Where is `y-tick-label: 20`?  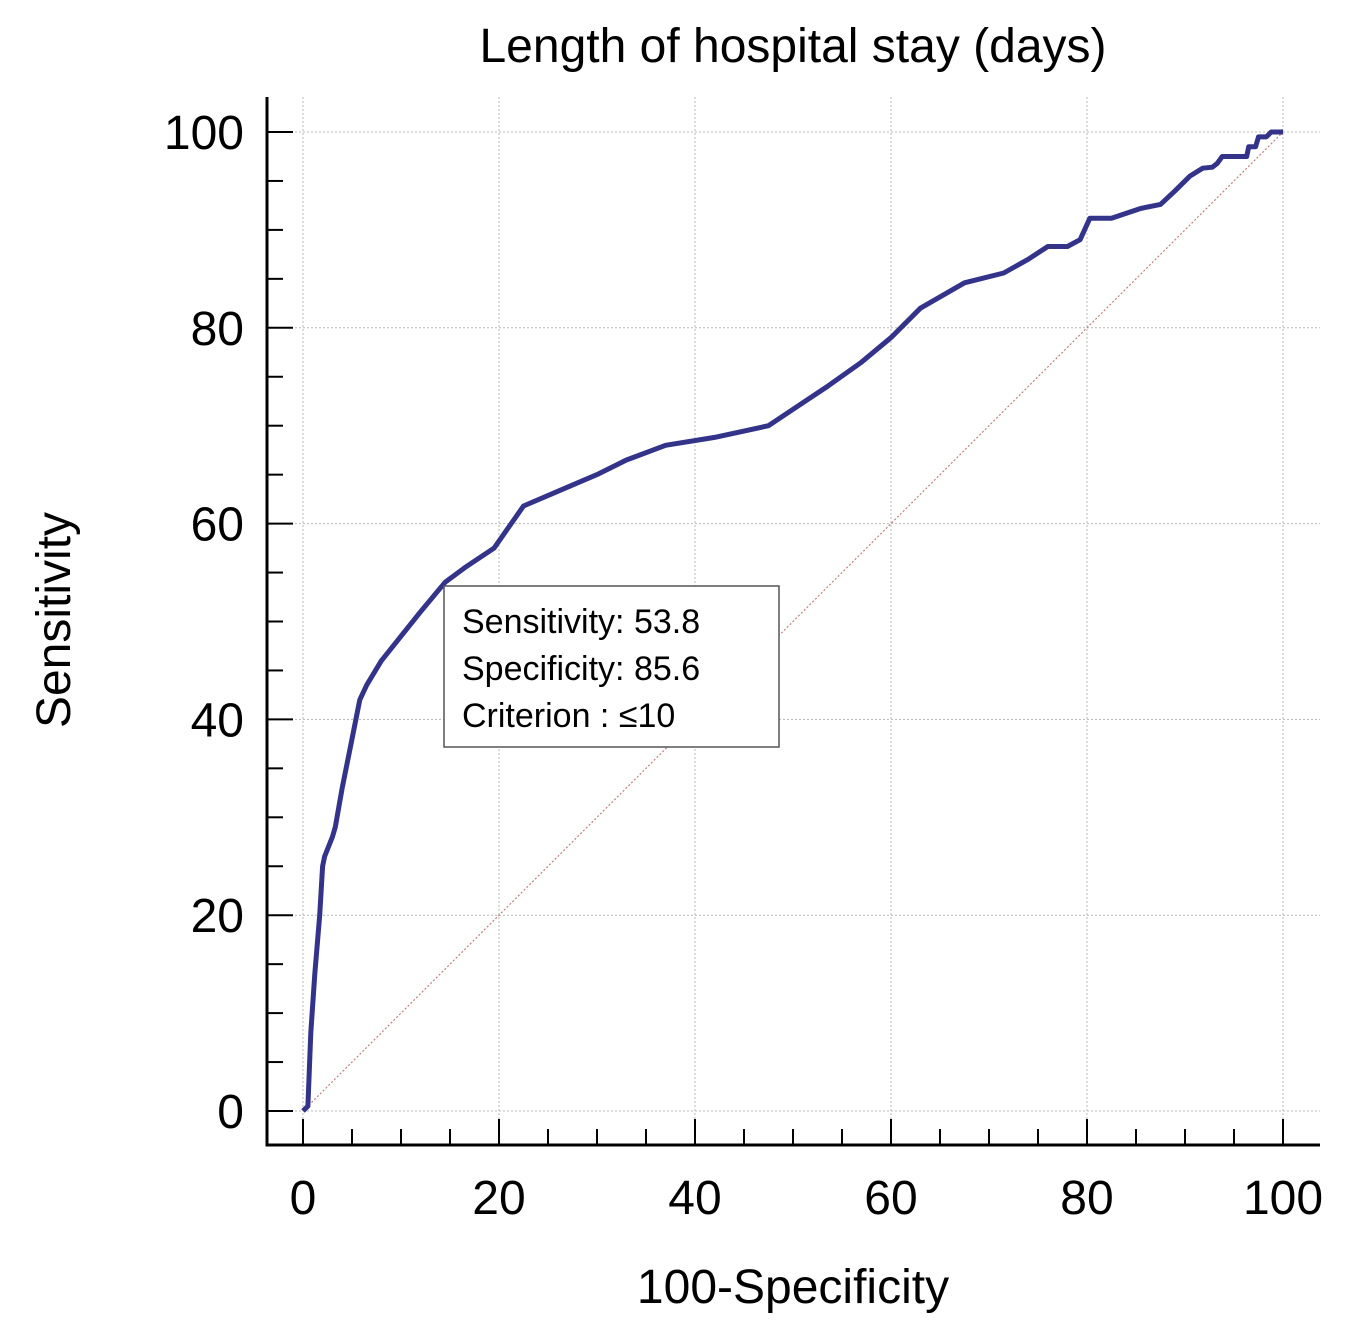 y-tick-label: 20 is located at coordinates (217, 916).